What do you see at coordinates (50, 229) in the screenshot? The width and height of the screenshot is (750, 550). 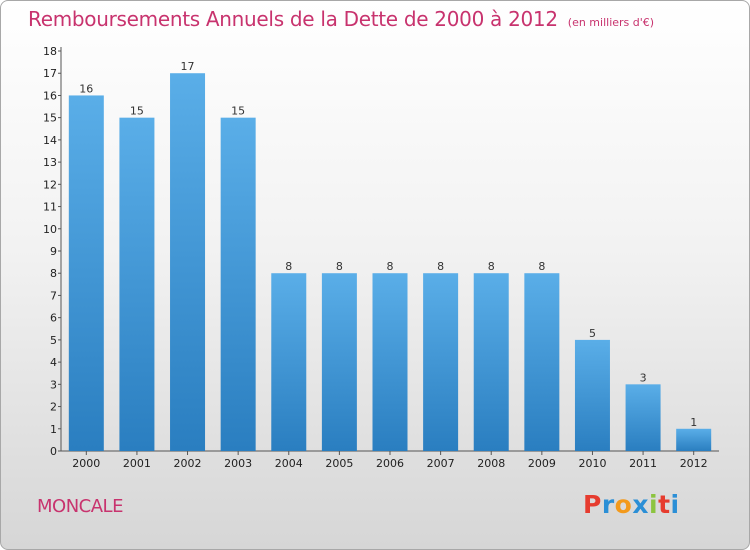 I see `y-tick-label: 10` at bounding box center [50, 229].